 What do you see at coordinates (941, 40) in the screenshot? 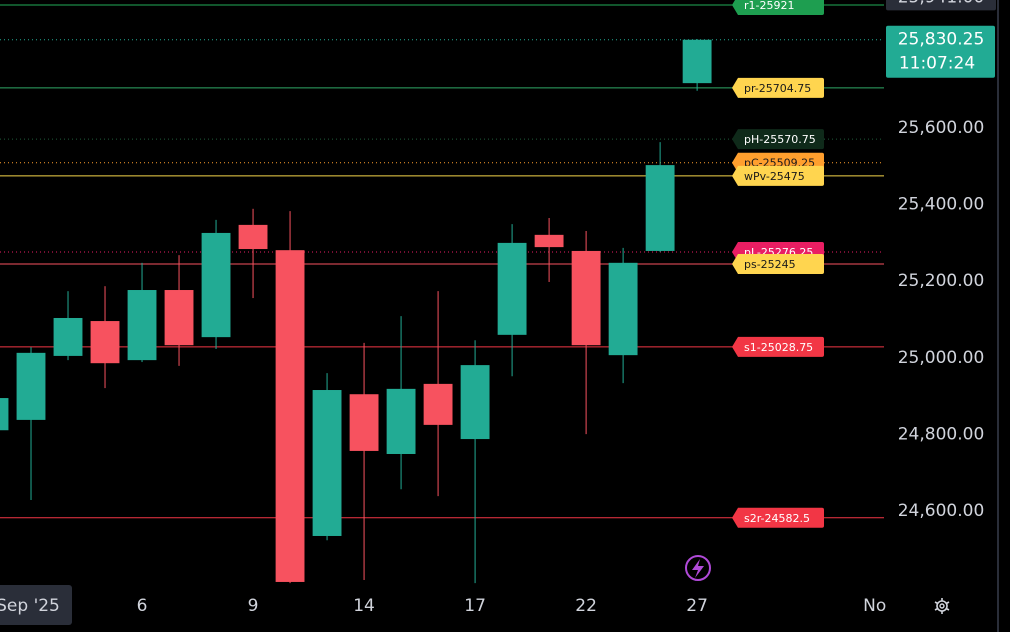
I see `price-label: 25,830.25` at bounding box center [941, 40].